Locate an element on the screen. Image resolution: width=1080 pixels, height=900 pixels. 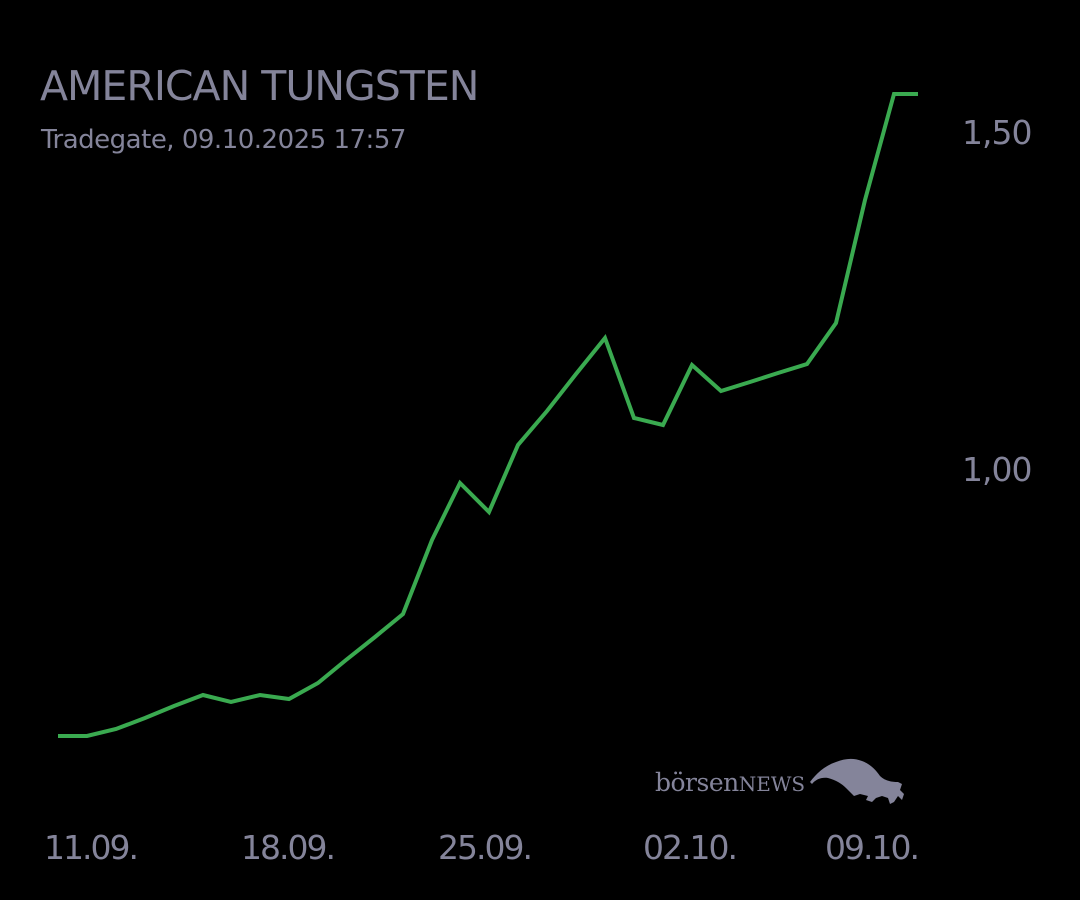
x-tick-02-10: 02.10. is located at coordinates (690, 847).